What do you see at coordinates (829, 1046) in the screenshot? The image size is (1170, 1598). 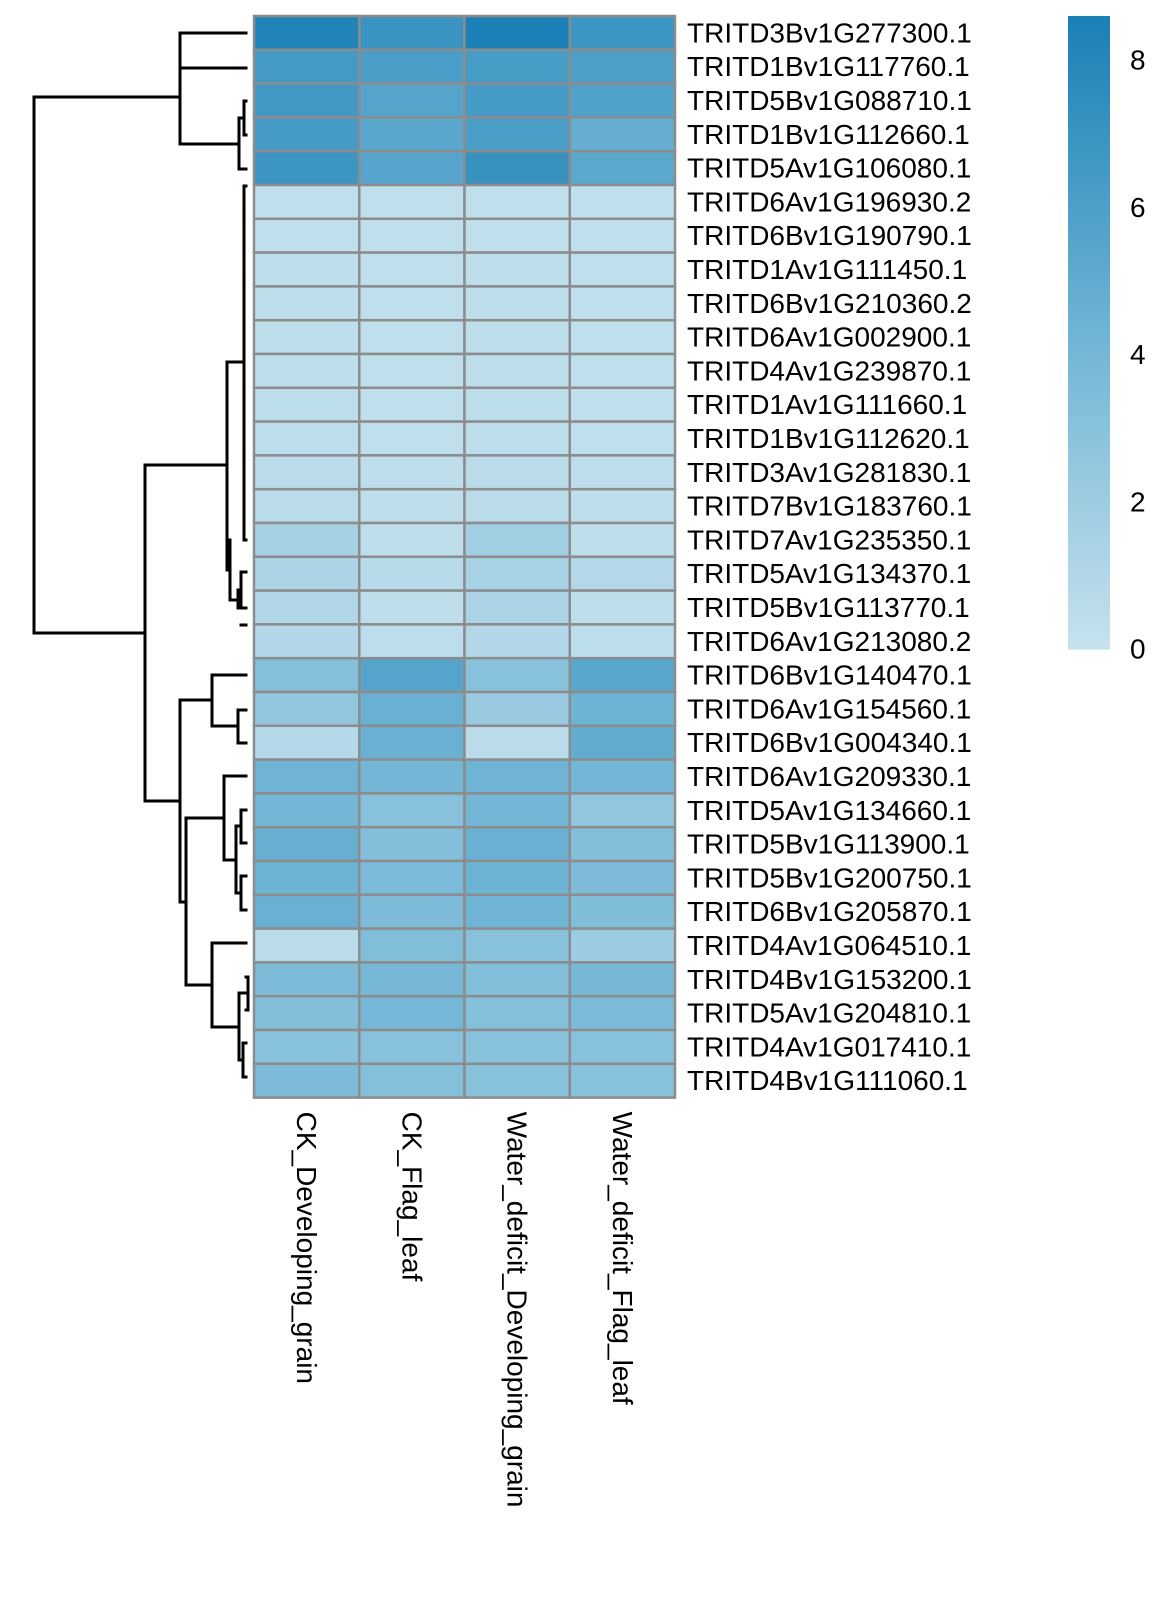 I see `row-label: TRITD4Av1G017410.1` at bounding box center [829, 1046].